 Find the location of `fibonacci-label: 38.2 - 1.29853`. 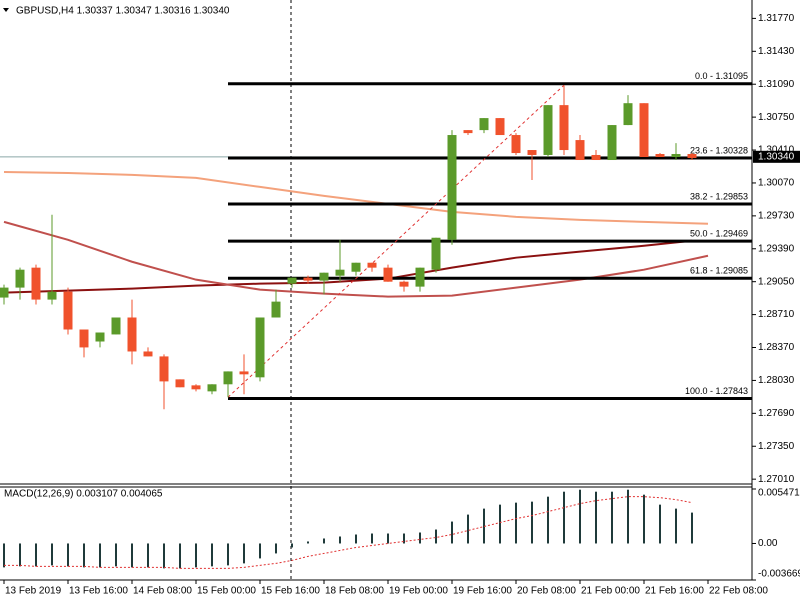

fibonacci-label: 38.2 - 1.29853 is located at coordinates (719, 196).